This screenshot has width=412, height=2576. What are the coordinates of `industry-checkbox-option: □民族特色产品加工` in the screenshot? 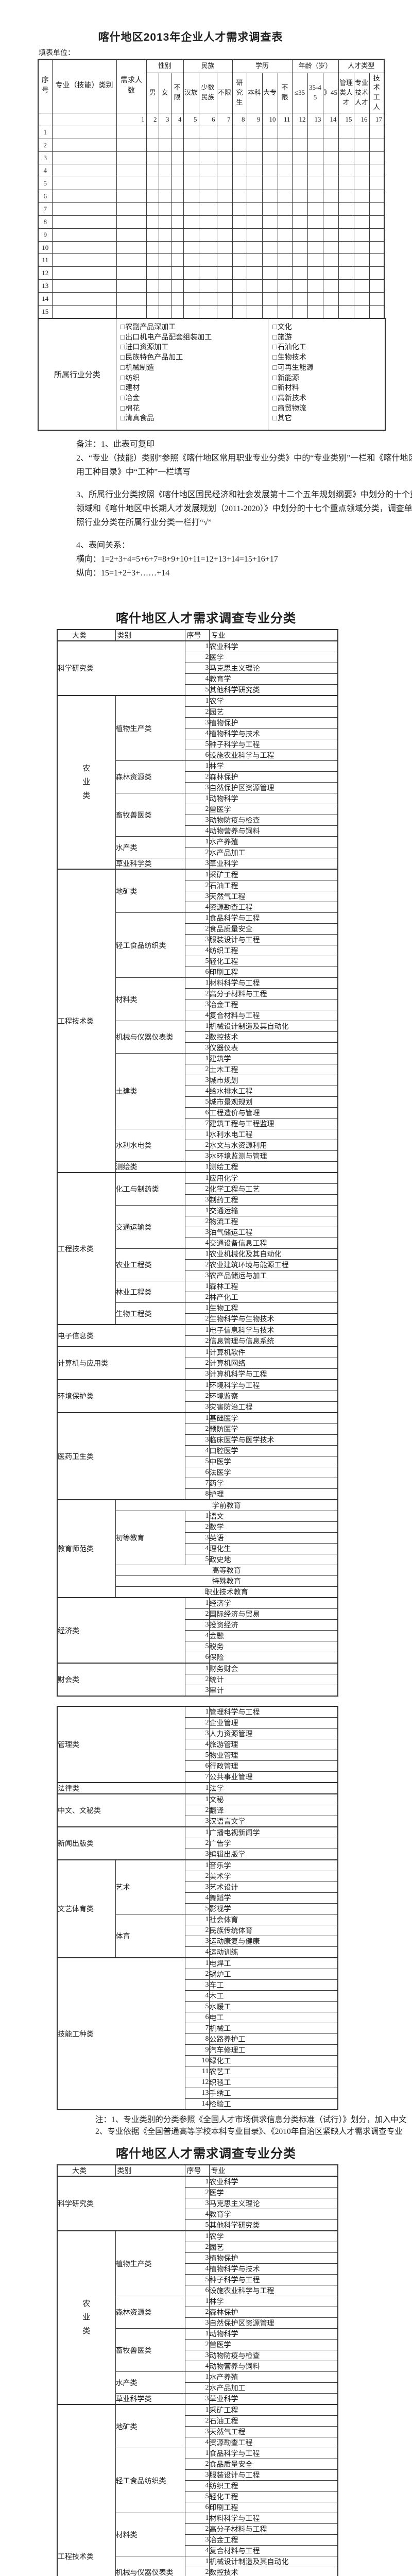 It's located at (194, 358).